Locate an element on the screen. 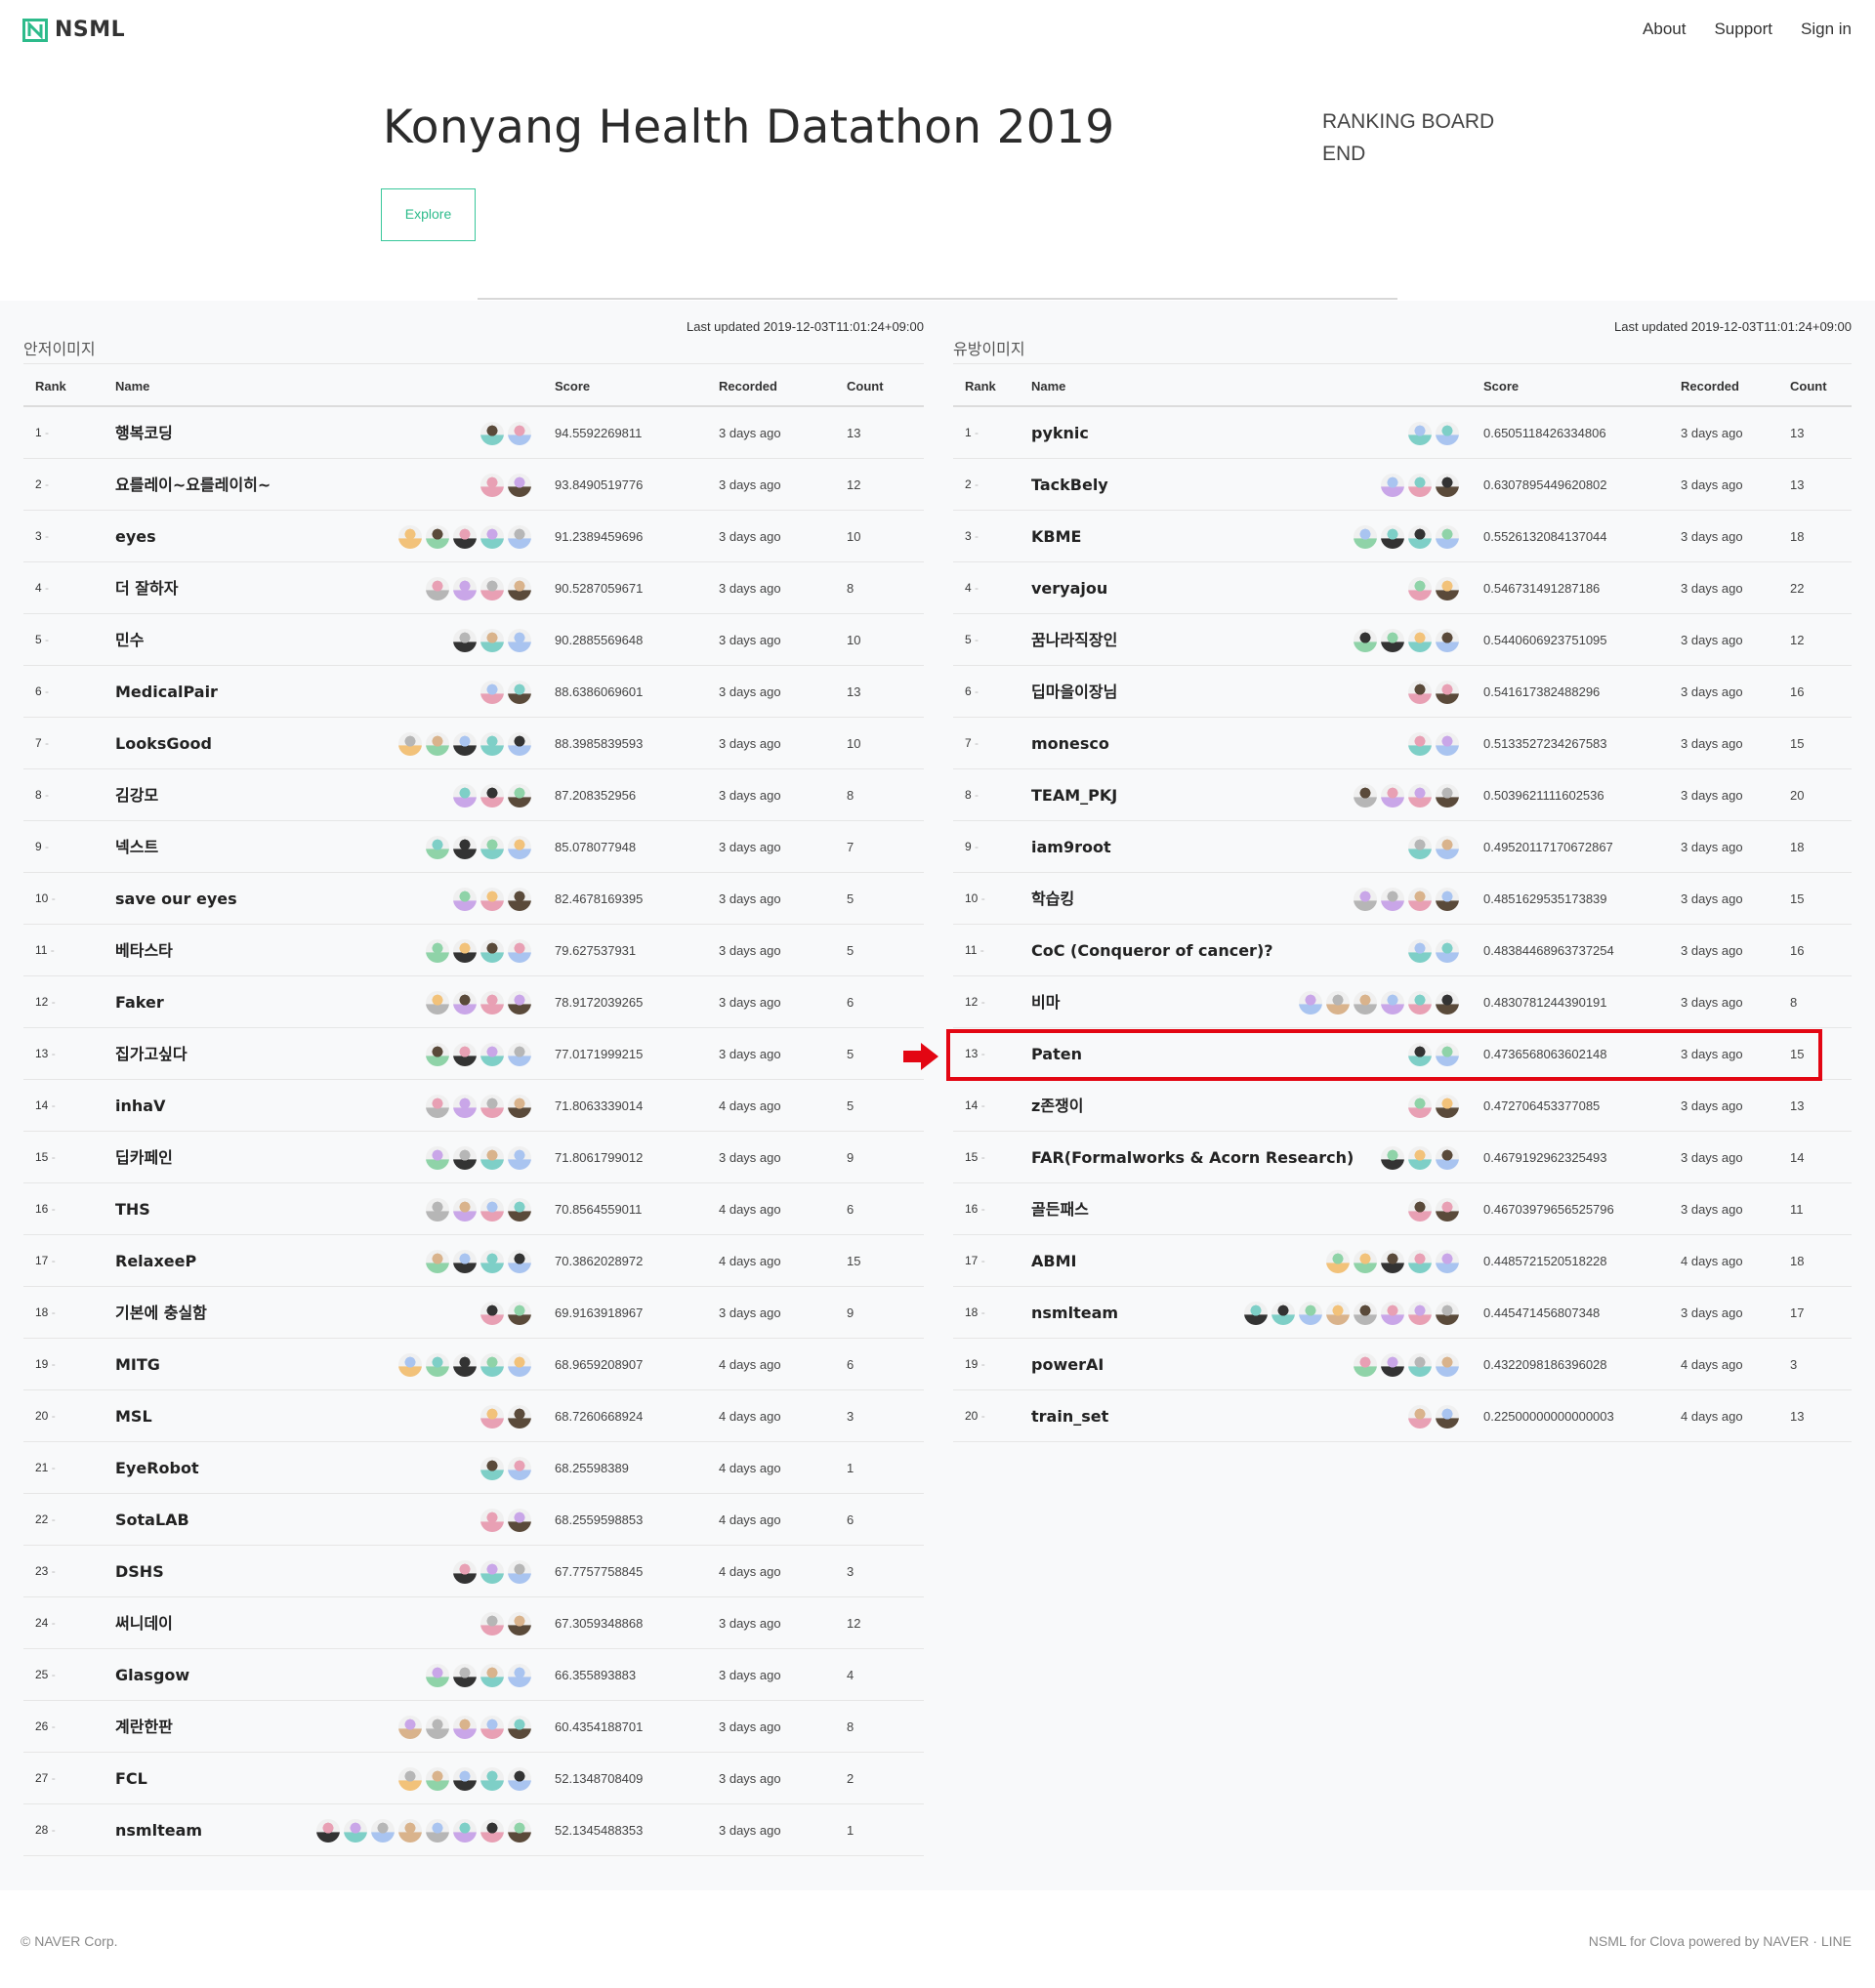 The width and height of the screenshot is (1875, 1988). table-row: 17 ABMI 0.4485721520518228 4 days ago 18 is located at coordinates (1402, 1261).